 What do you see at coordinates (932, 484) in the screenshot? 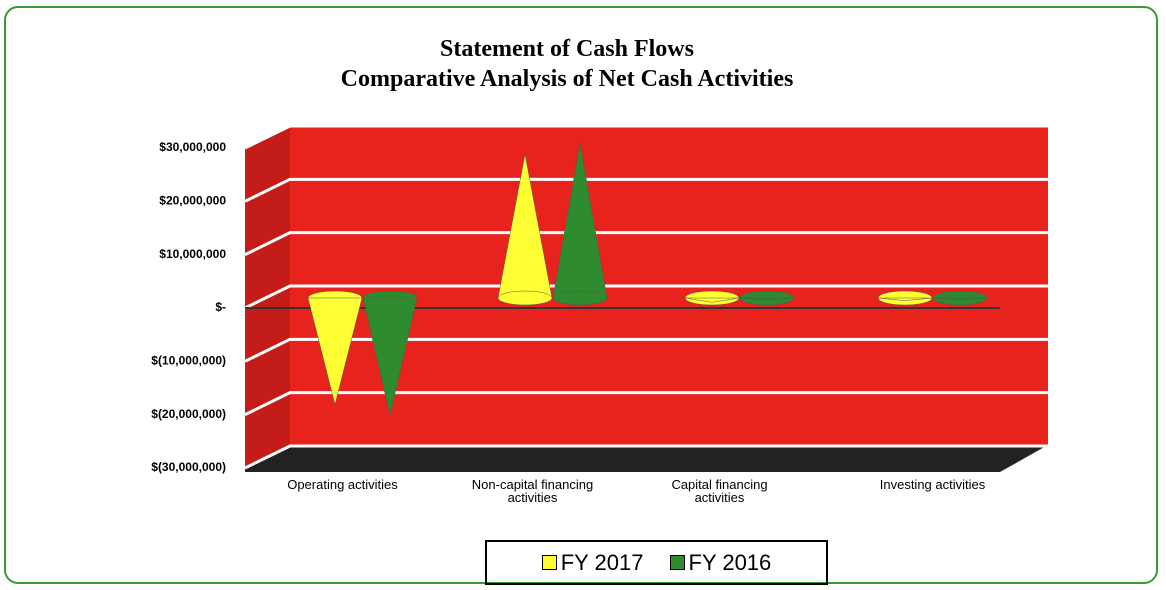
I see `x-tick-label: Investing activities` at bounding box center [932, 484].